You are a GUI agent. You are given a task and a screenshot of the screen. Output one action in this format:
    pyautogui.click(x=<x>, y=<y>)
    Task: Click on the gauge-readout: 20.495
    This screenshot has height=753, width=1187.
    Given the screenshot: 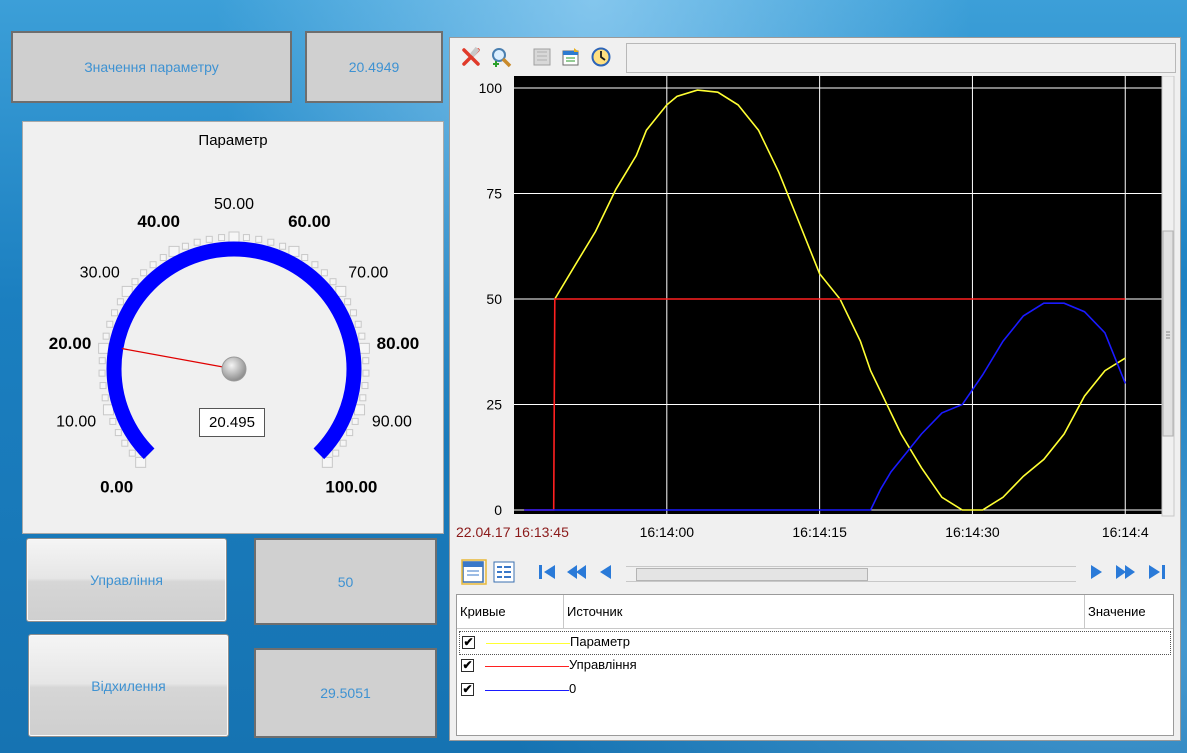 What is the action you would take?
    pyautogui.click(x=232, y=422)
    